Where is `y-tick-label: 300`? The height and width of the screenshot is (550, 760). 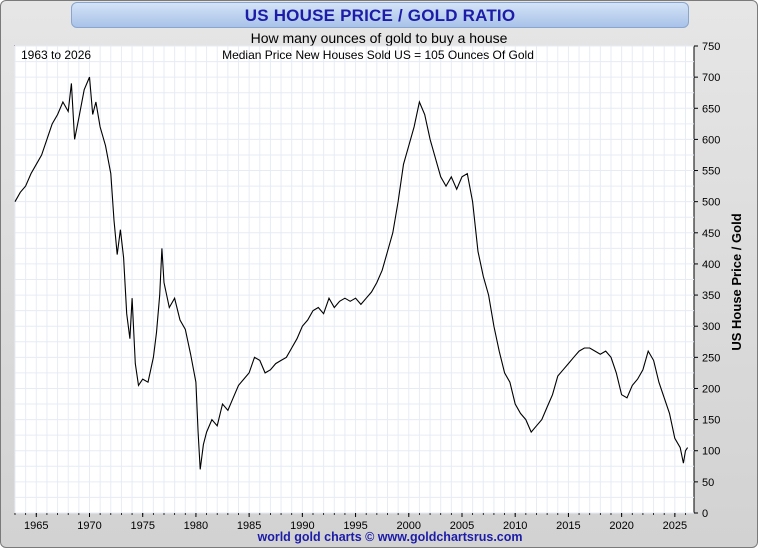
y-tick-label: 300 is located at coordinates (711, 327).